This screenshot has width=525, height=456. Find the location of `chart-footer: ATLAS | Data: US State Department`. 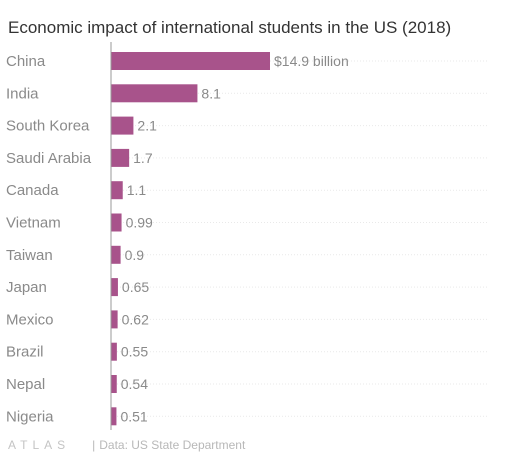

chart-footer: ATLAS | Data: US State Department is located at coordinates (126, 445).